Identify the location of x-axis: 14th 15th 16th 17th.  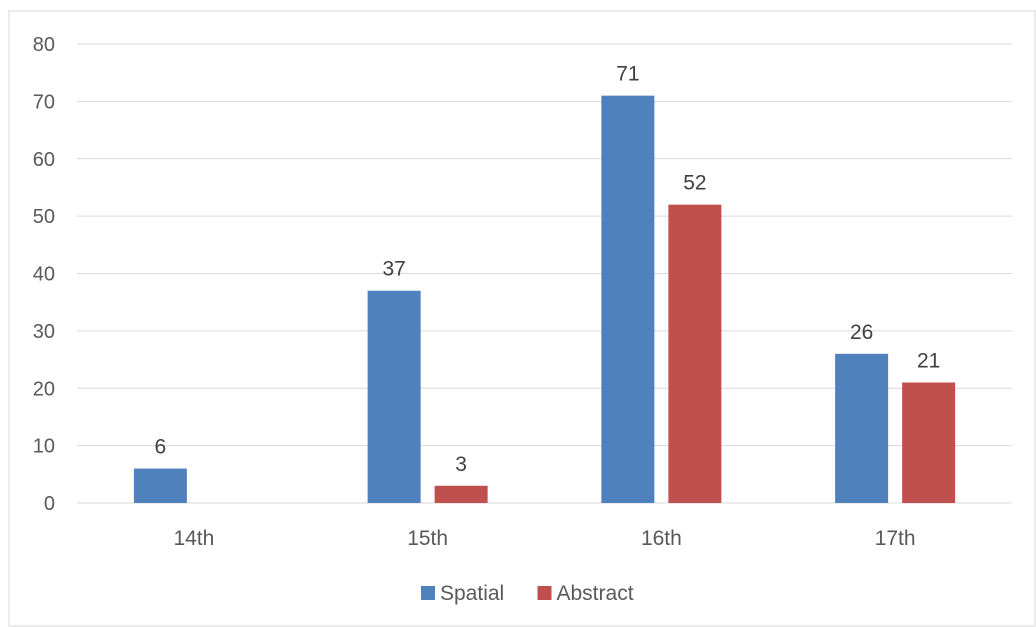
(544, 538).